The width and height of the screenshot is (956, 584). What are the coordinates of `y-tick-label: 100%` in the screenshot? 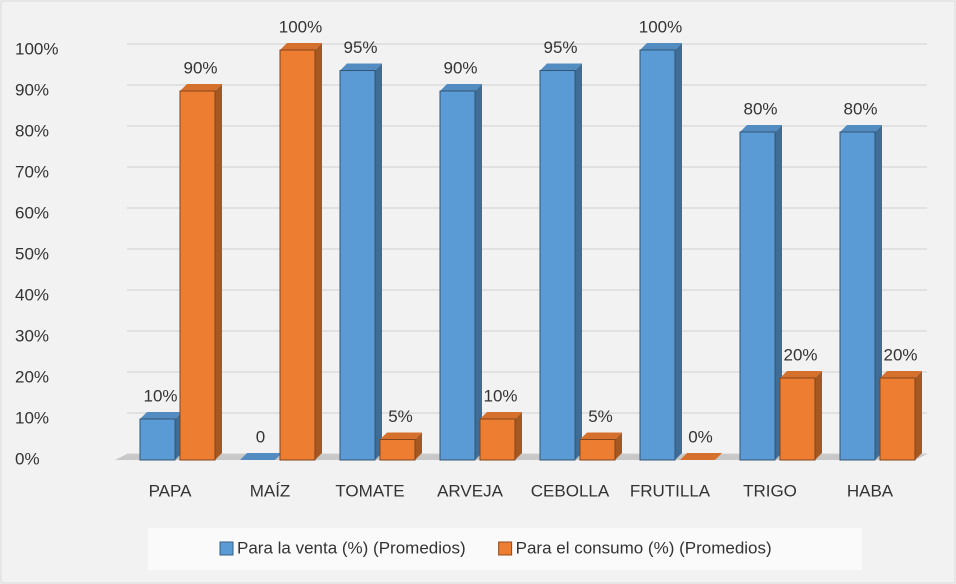 It's located at (36, 48).